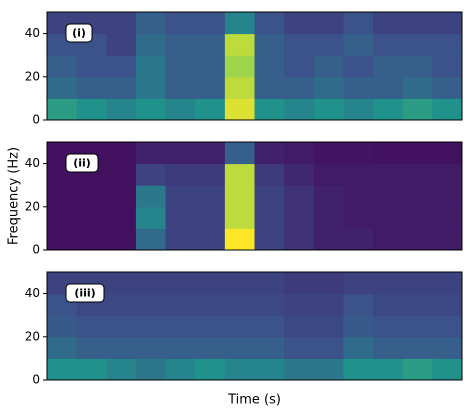 The height and width of the screenshot is (415, 474). I want to click on x-axis-label: Time (s), so click(254, 400).